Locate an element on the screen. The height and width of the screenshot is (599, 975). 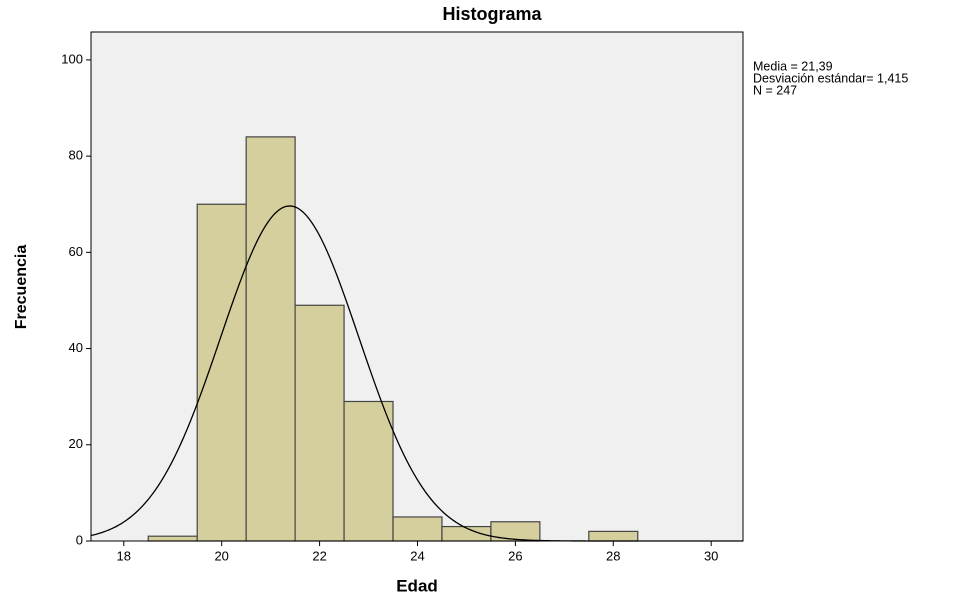
y-tick-label: 40 is located at coordinates (76, 347).